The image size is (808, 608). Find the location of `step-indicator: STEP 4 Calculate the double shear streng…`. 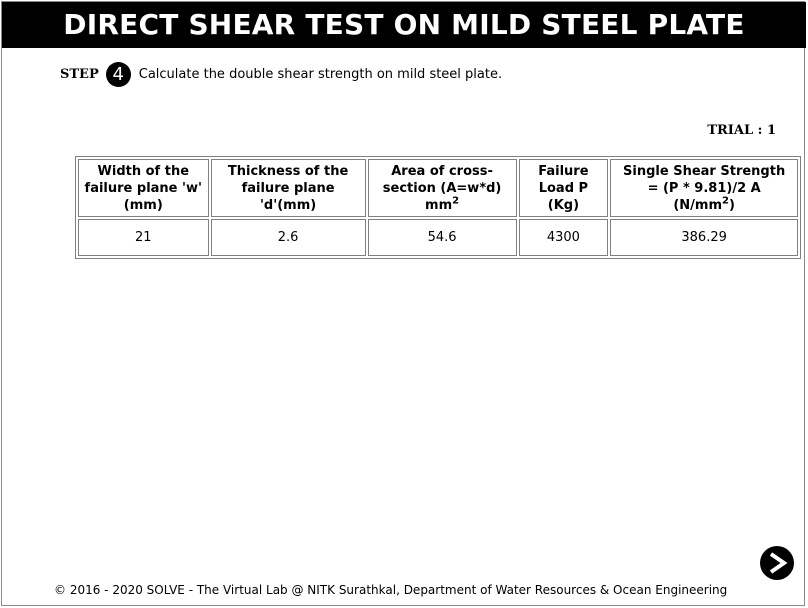

step-indicator: STEP 4 Calculate the double shear streng… is located at coordinates (281, 74).